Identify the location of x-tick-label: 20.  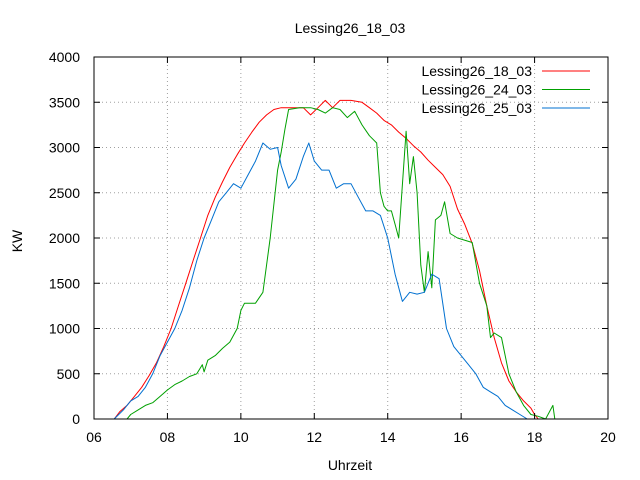
(608, 437).